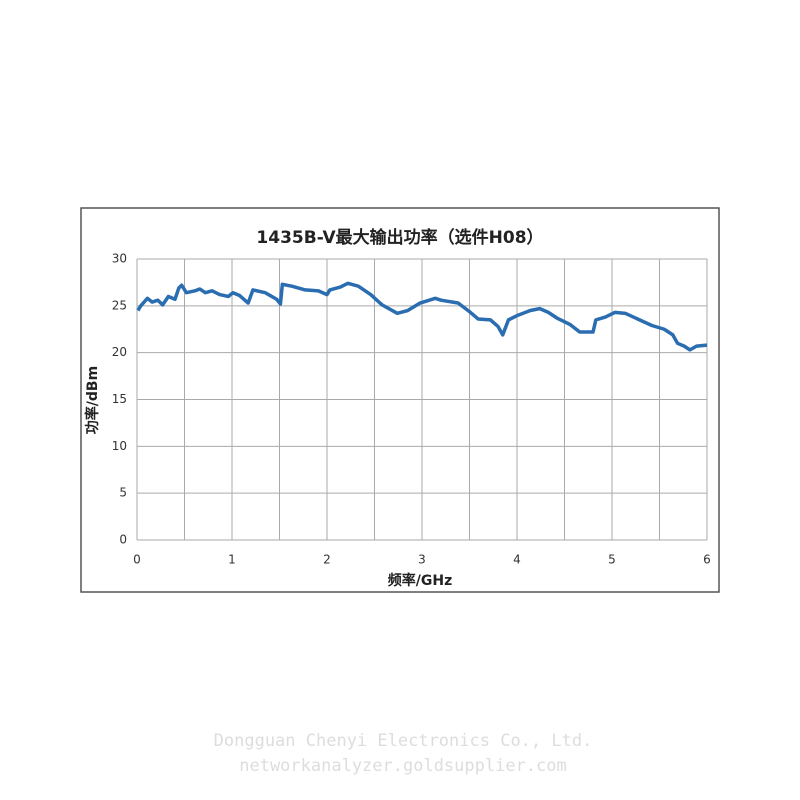 The height and width of the screenshot is (800, 800). Describe the element at coordinates (123, 493) in the screenshot. I see `y-tick-label: 5` at that location.